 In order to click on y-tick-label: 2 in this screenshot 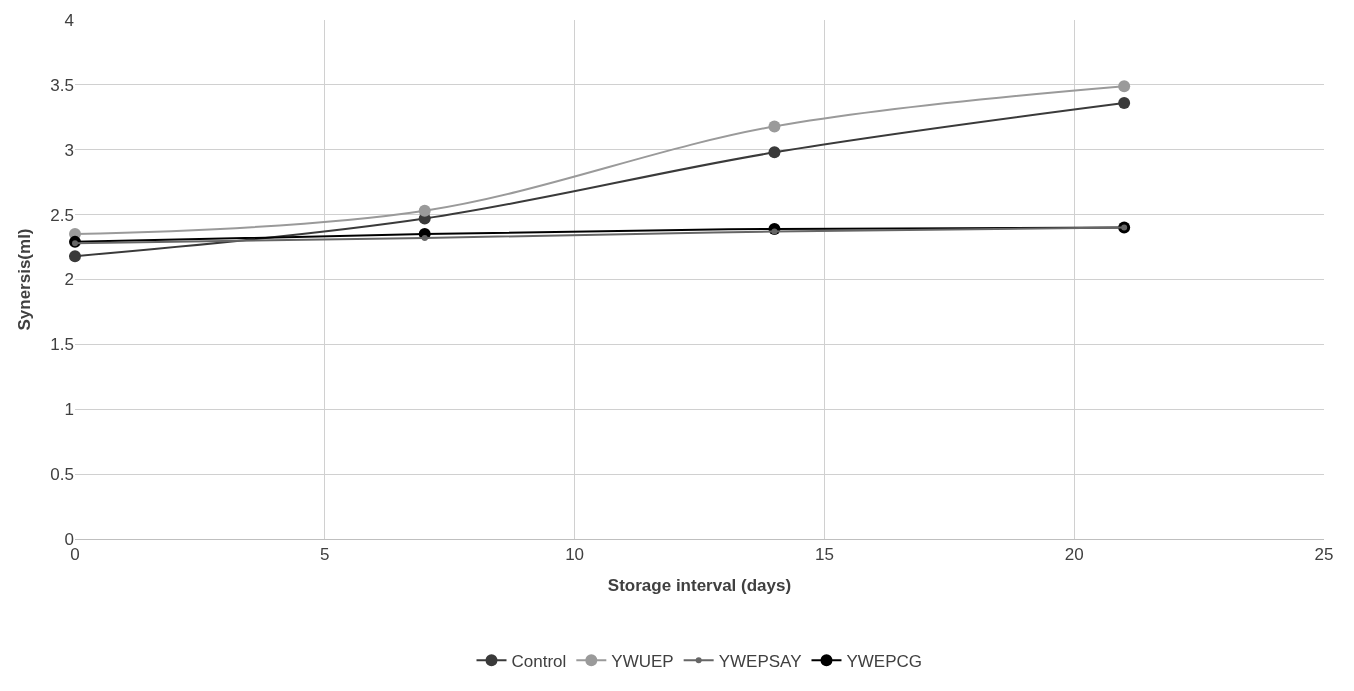, I will do `click(69, 280)`.